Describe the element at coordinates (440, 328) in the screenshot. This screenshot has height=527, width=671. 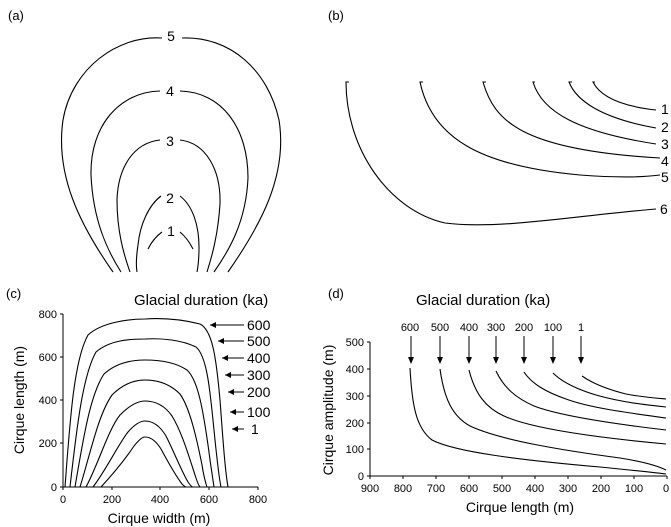
I see `panel-d-duration-label-500: 500` at that location.